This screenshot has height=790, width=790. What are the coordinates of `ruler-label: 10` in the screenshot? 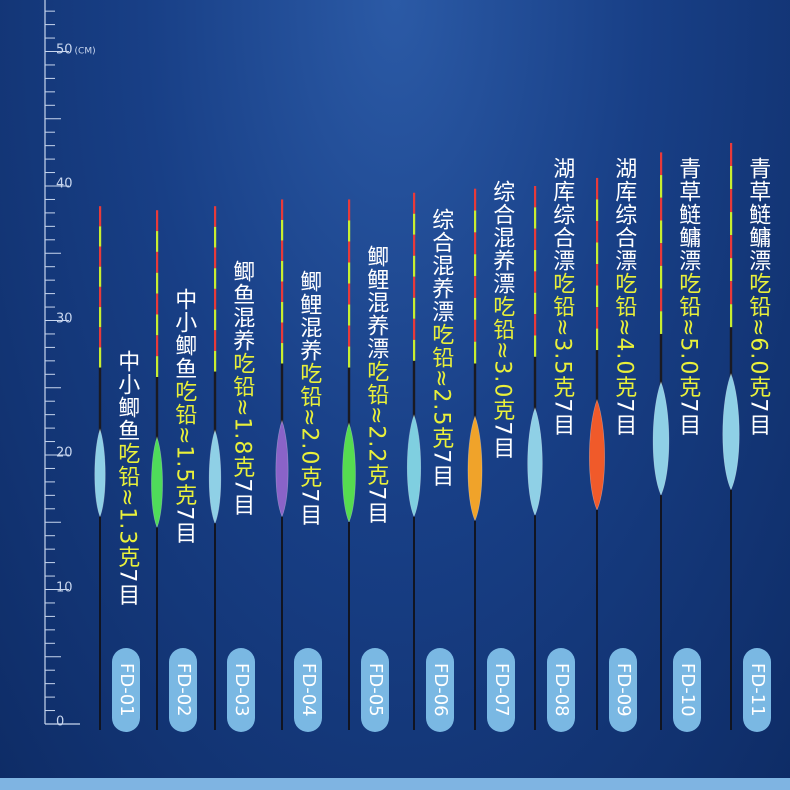 It's located at (64, 587).